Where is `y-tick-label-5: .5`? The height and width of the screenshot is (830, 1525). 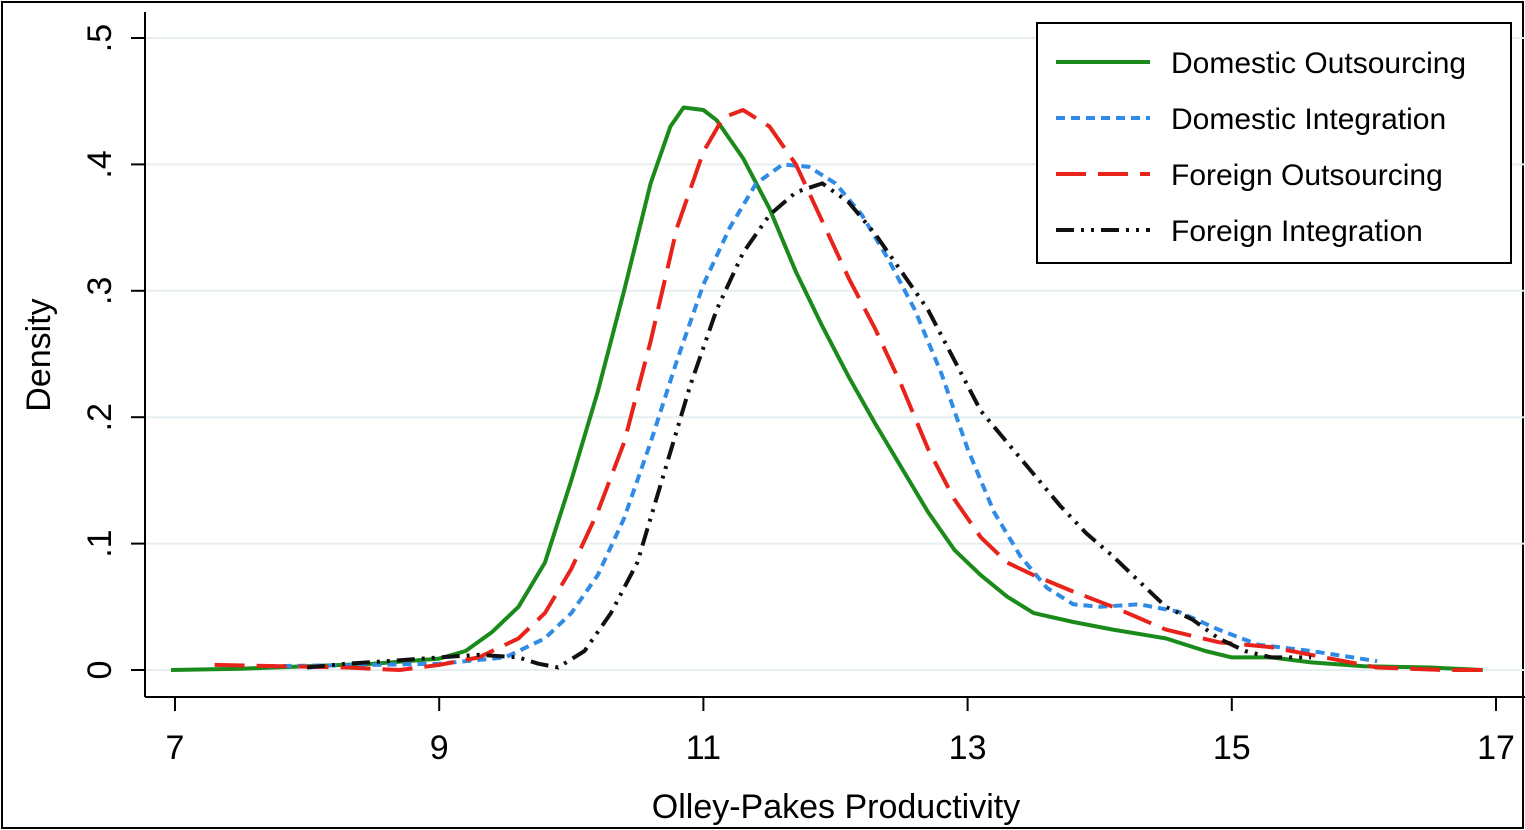
y-tick-label-5: .5 is located at coordinates (100, 38).